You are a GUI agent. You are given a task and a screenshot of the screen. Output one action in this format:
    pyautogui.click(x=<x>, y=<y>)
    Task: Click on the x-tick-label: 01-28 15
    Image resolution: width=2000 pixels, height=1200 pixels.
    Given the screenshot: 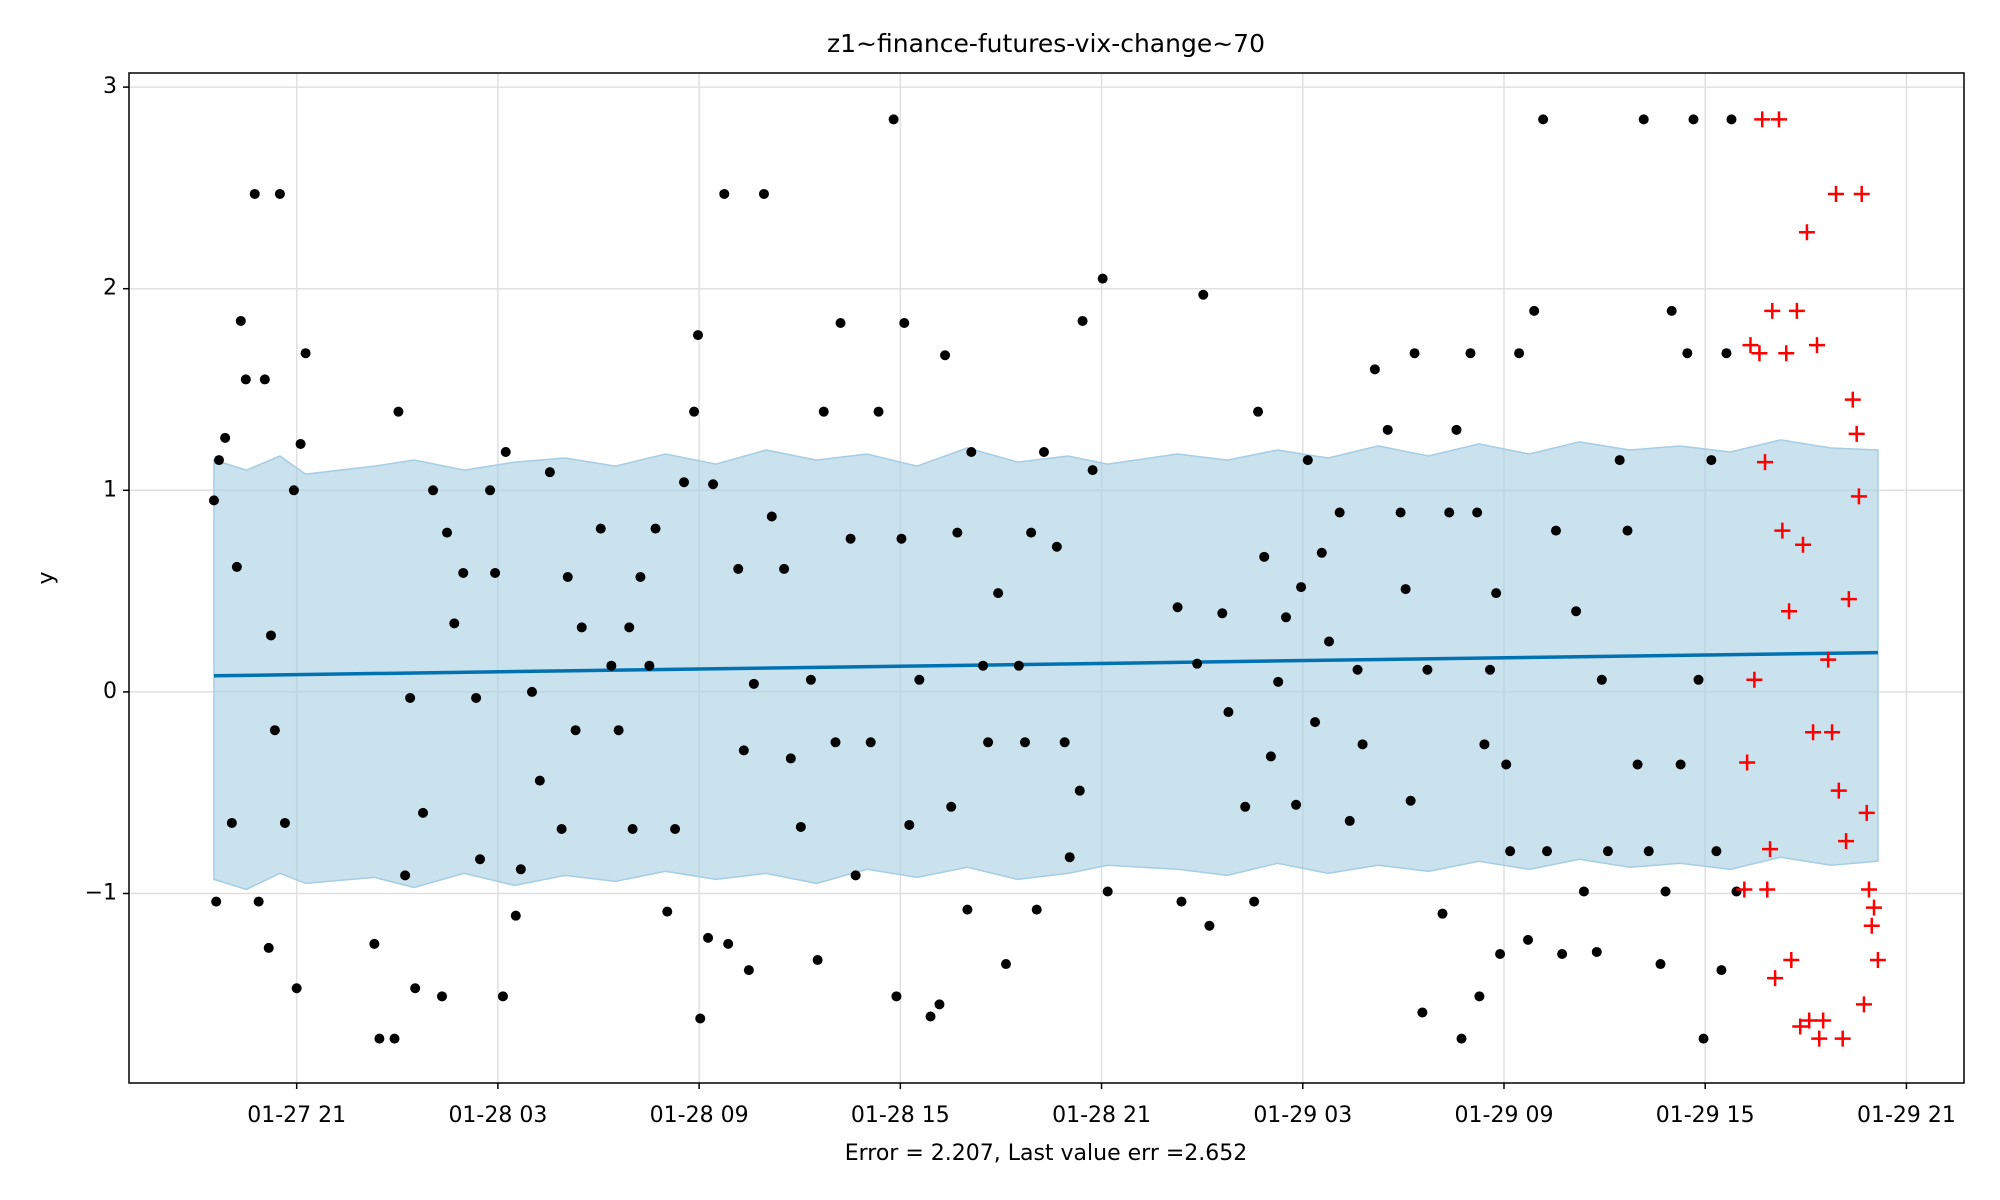 What is the action you would take?
    pyautogui.click(x=900, y=1115)
    